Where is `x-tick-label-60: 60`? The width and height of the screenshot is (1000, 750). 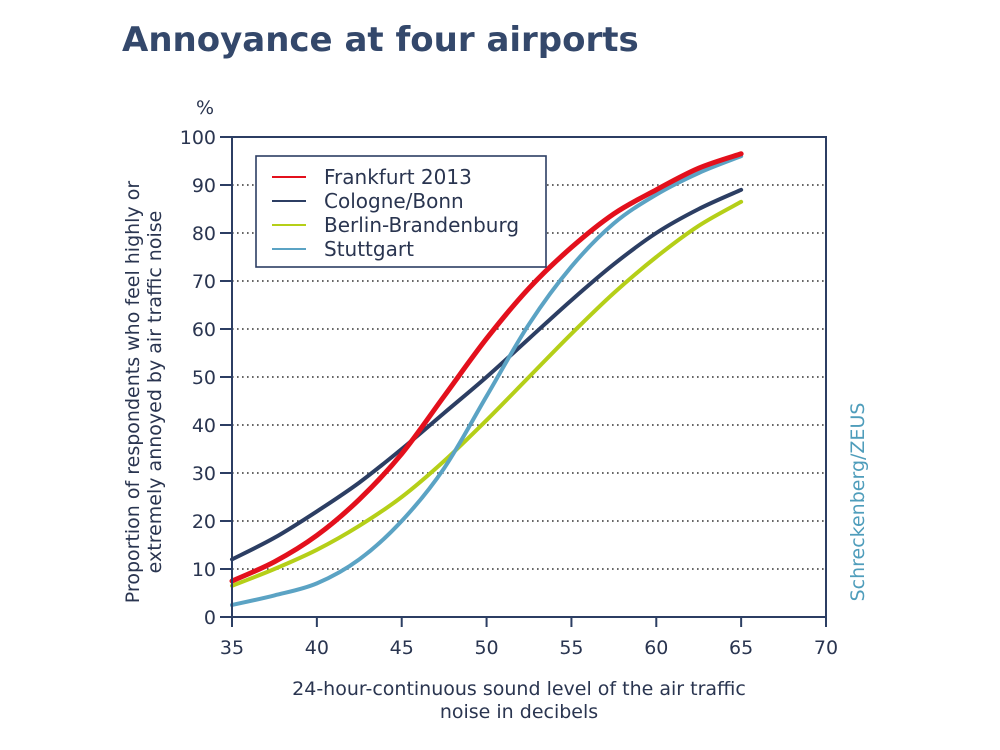 x-tick-label-60: 60 is located at coordinates (656, 648).